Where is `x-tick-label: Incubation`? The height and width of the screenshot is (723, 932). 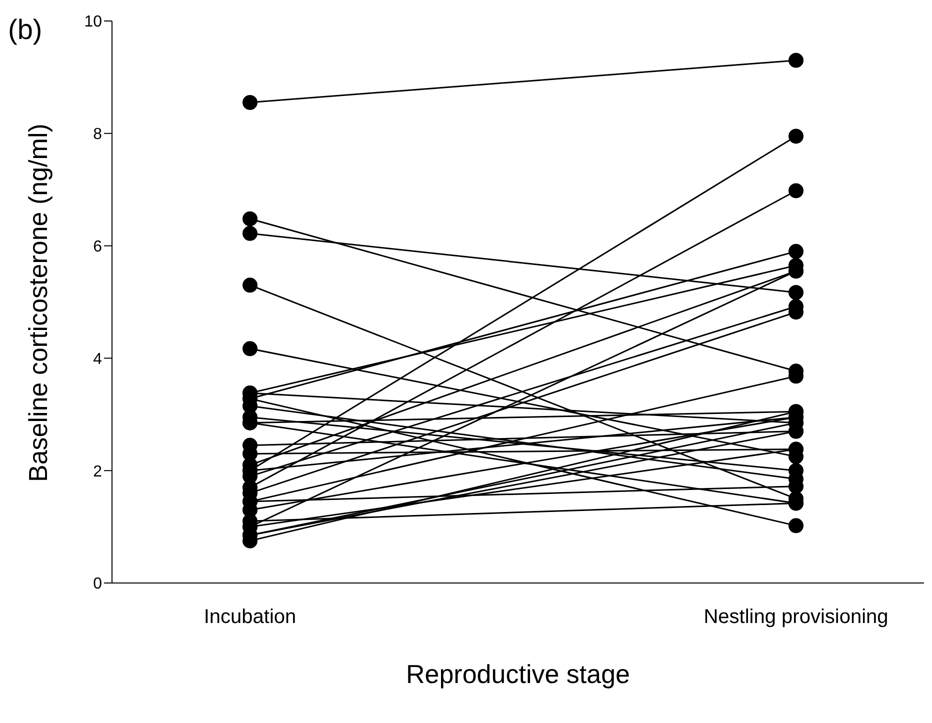
x-tick-label: Incubation is located at coordinates (250, 617).